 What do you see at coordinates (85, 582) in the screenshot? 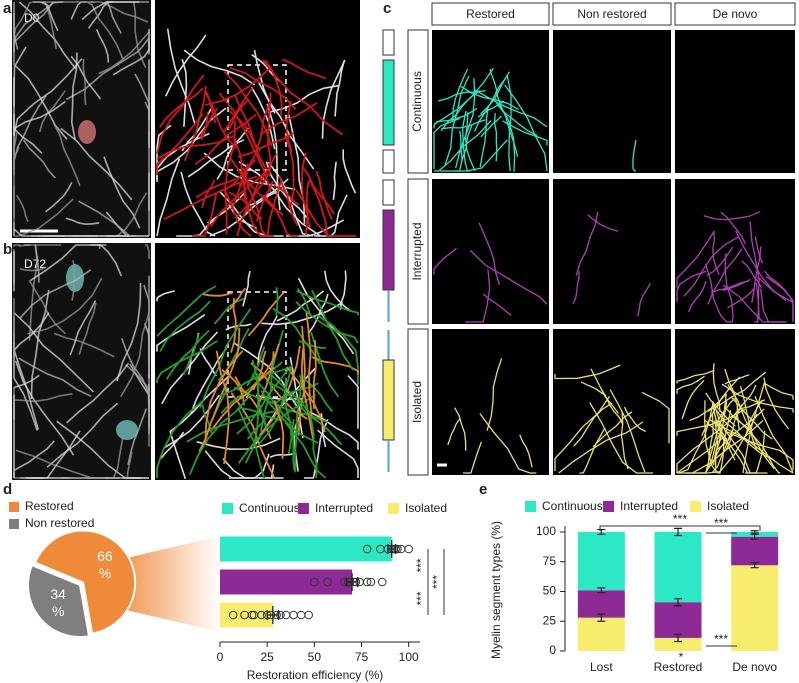
I see `pie-slice` at bounding box center [85, 582].